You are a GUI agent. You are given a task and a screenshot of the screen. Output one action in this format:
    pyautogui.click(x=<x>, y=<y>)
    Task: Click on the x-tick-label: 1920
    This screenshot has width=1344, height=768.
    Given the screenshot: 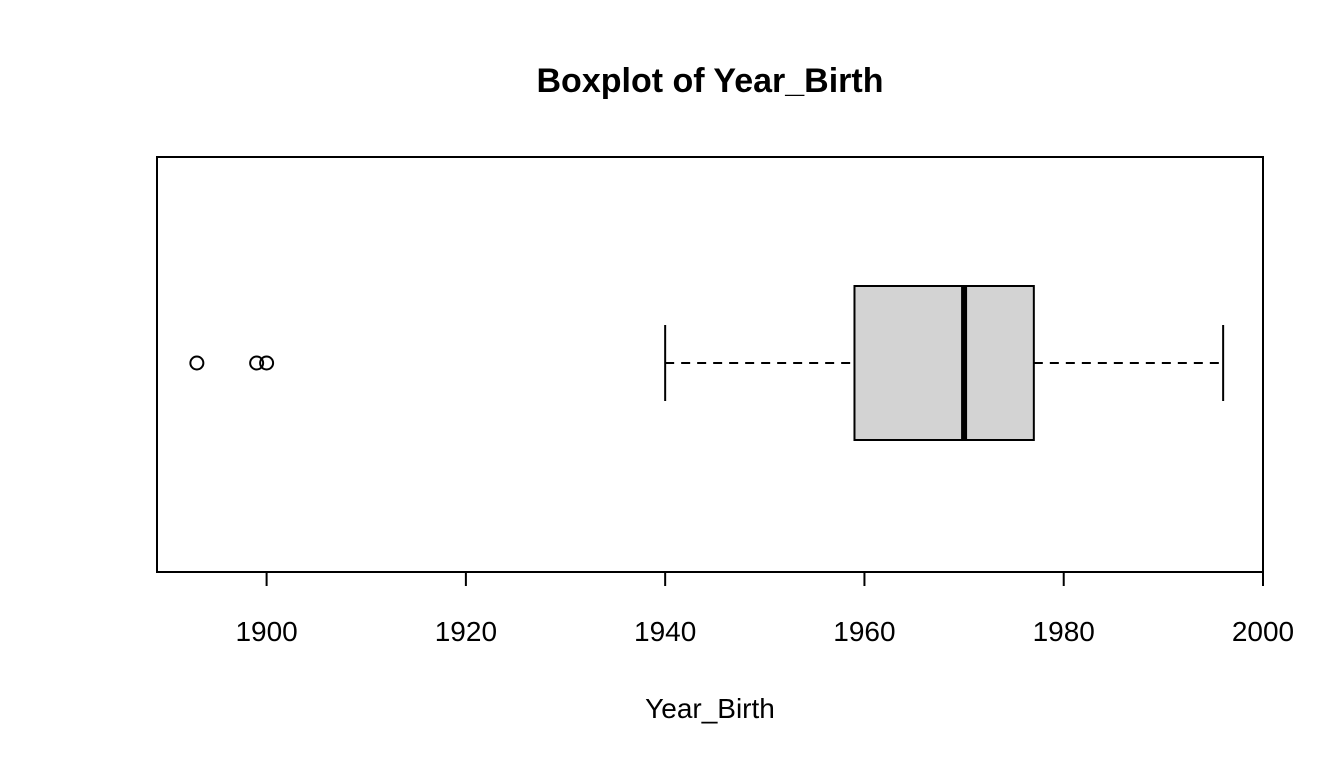 What is the action you would take?
    pyautogui.click(x=466, y=631)
    